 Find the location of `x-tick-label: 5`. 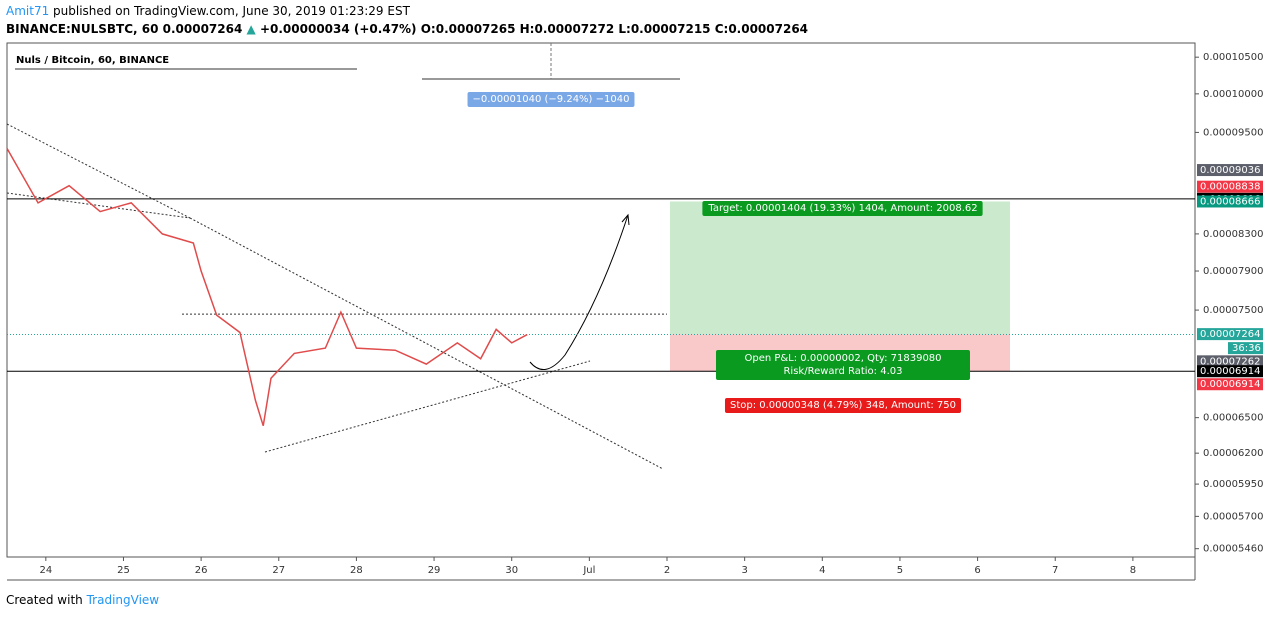

x-tick-label: 5 is located at coordinates (900, 570).